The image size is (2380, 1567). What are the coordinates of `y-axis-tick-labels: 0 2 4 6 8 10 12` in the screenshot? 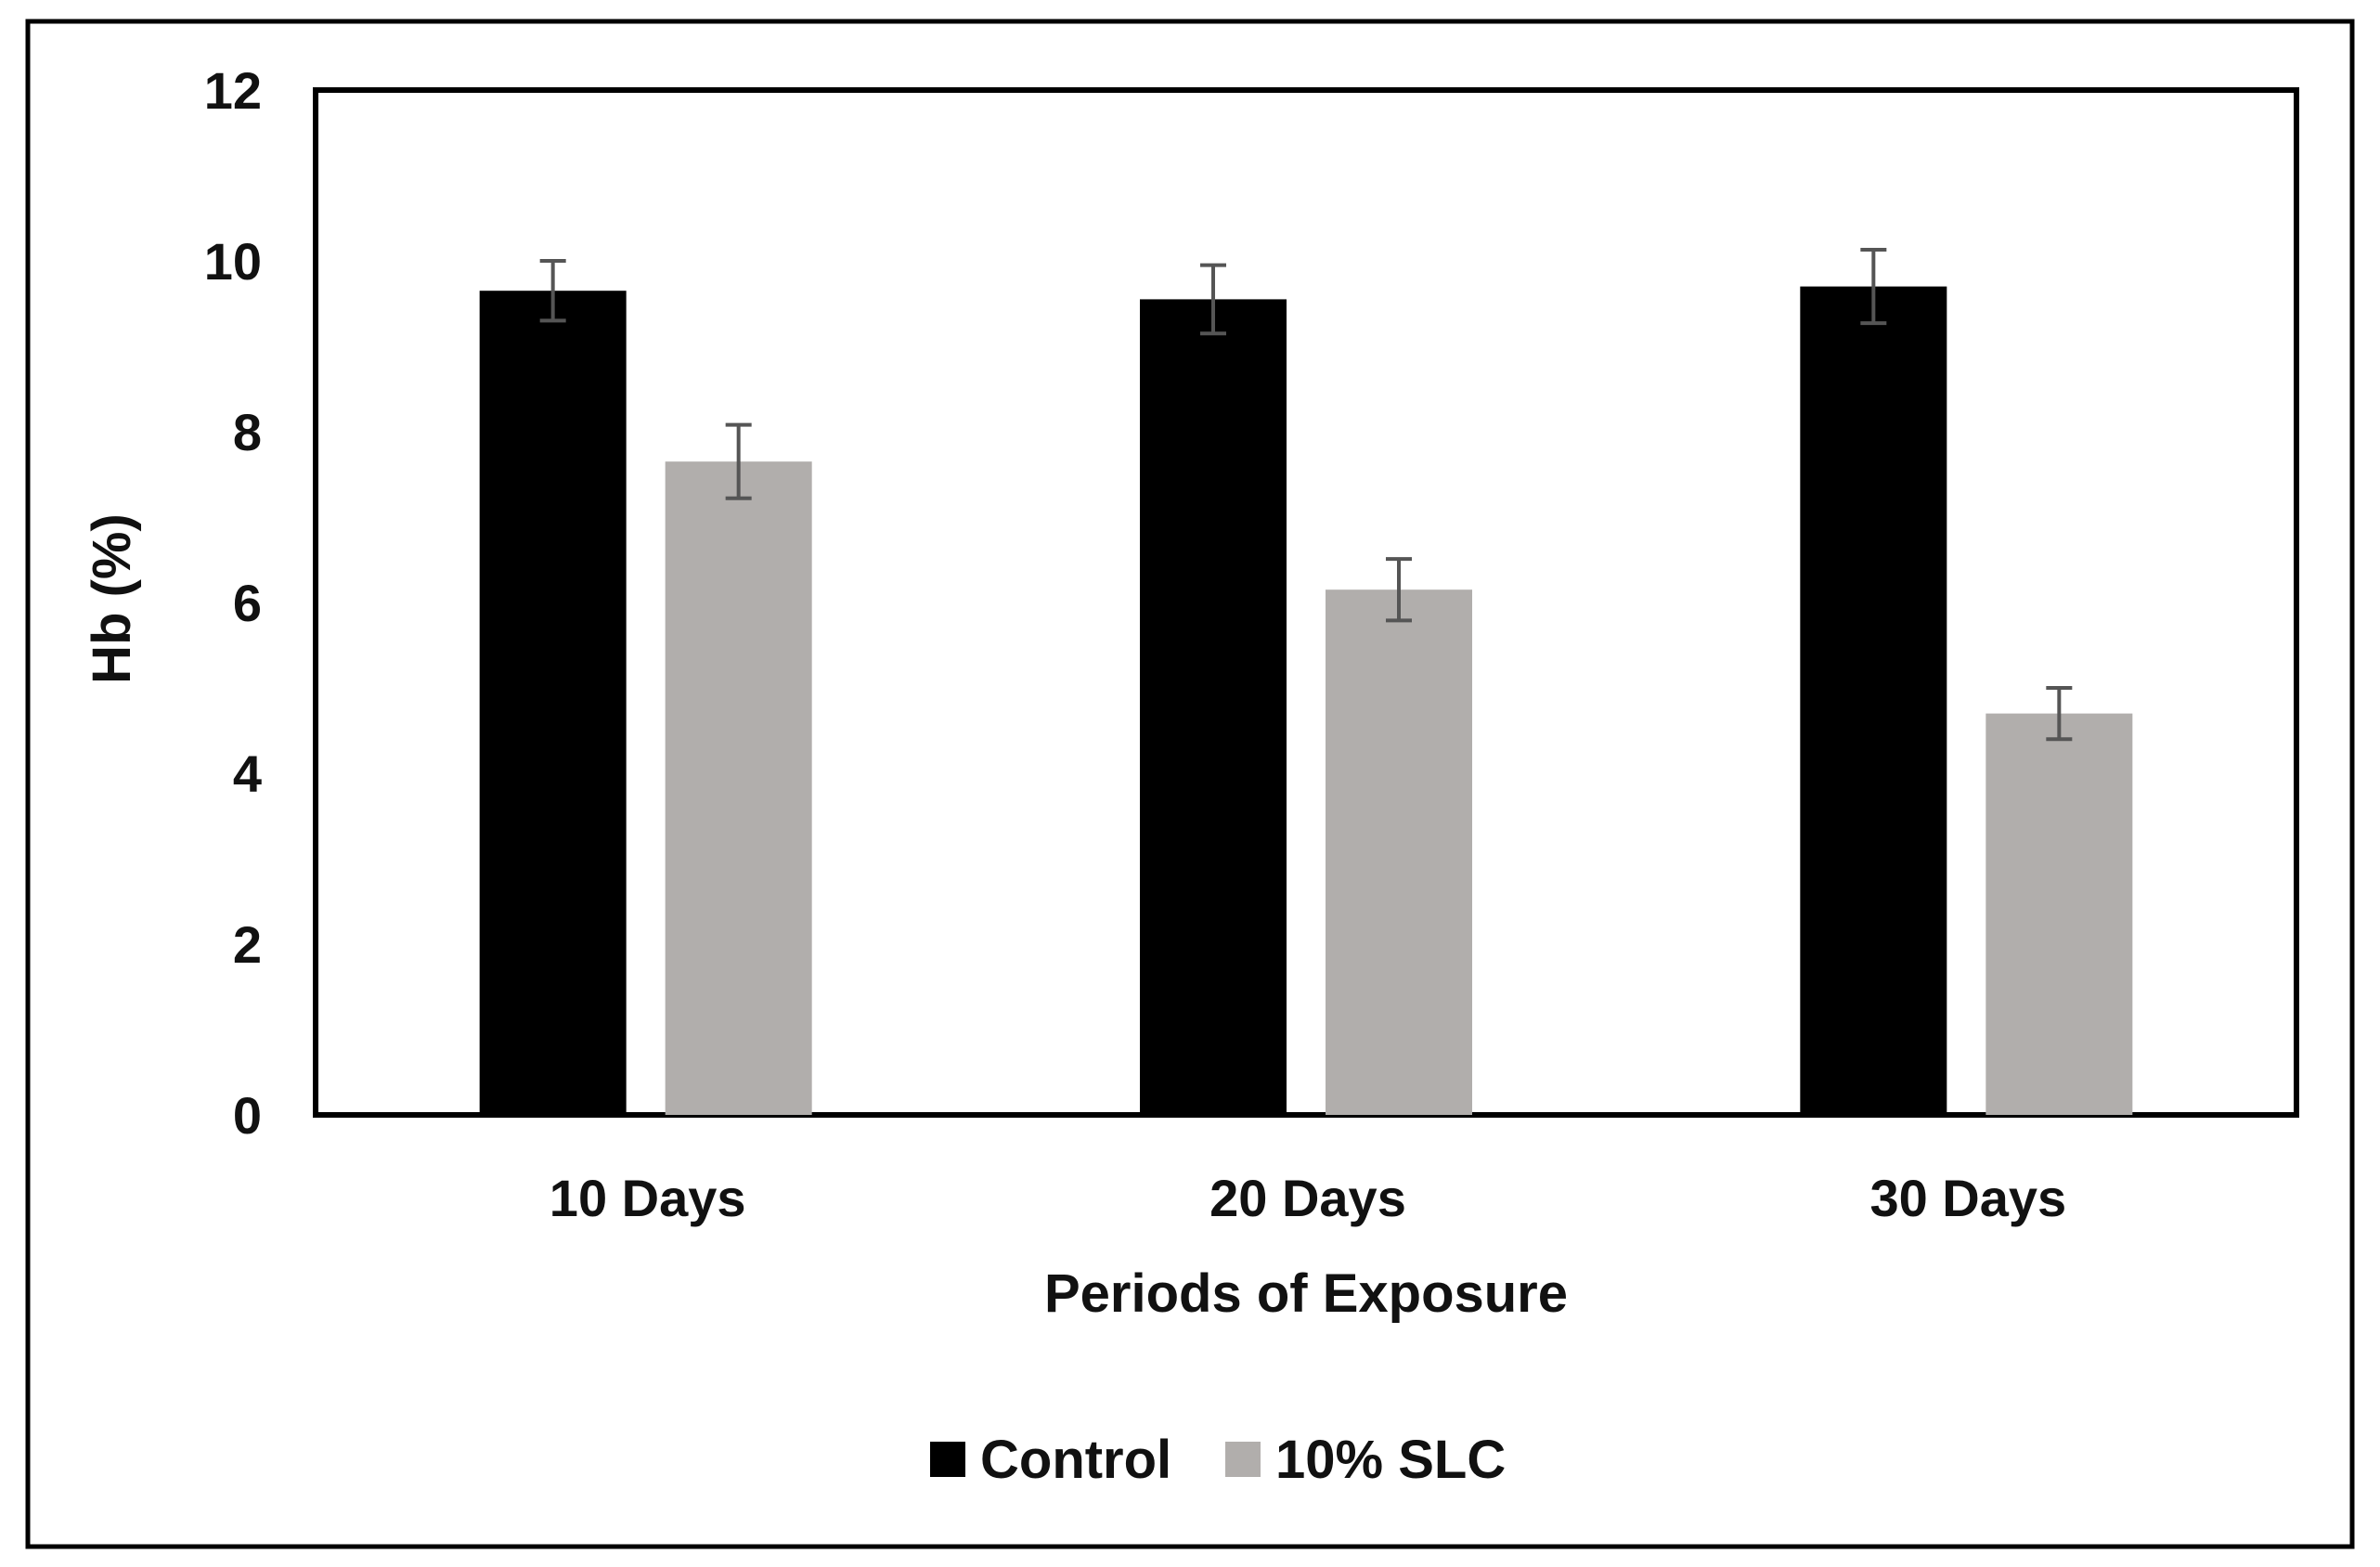 It's located at (233, 603).